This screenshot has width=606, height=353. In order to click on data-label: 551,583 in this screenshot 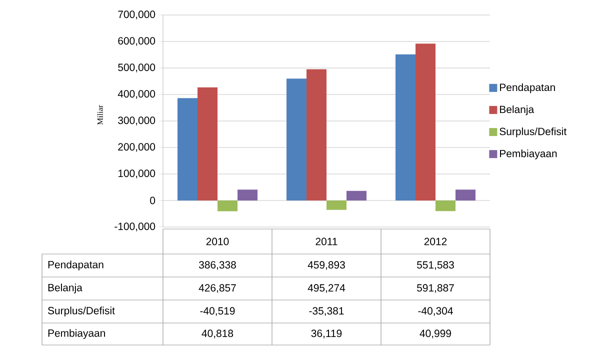, I will do `click(435, 265)`.